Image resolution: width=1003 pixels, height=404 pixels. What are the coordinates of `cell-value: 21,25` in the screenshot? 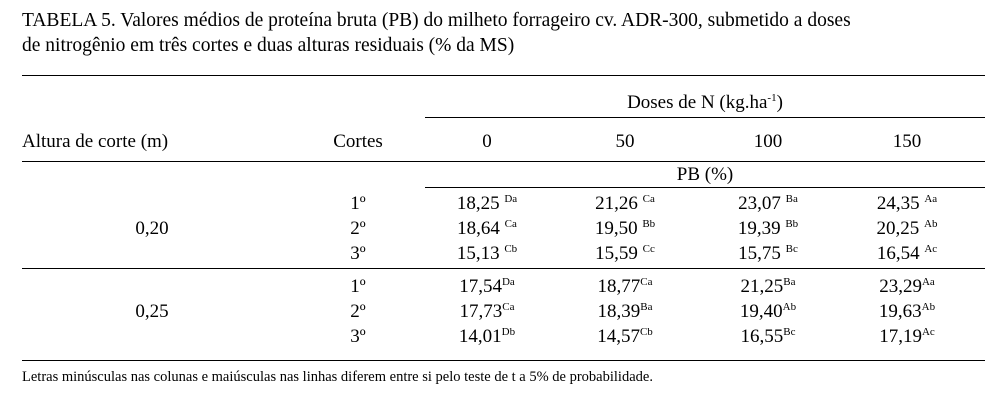 It's located at (762, 286).